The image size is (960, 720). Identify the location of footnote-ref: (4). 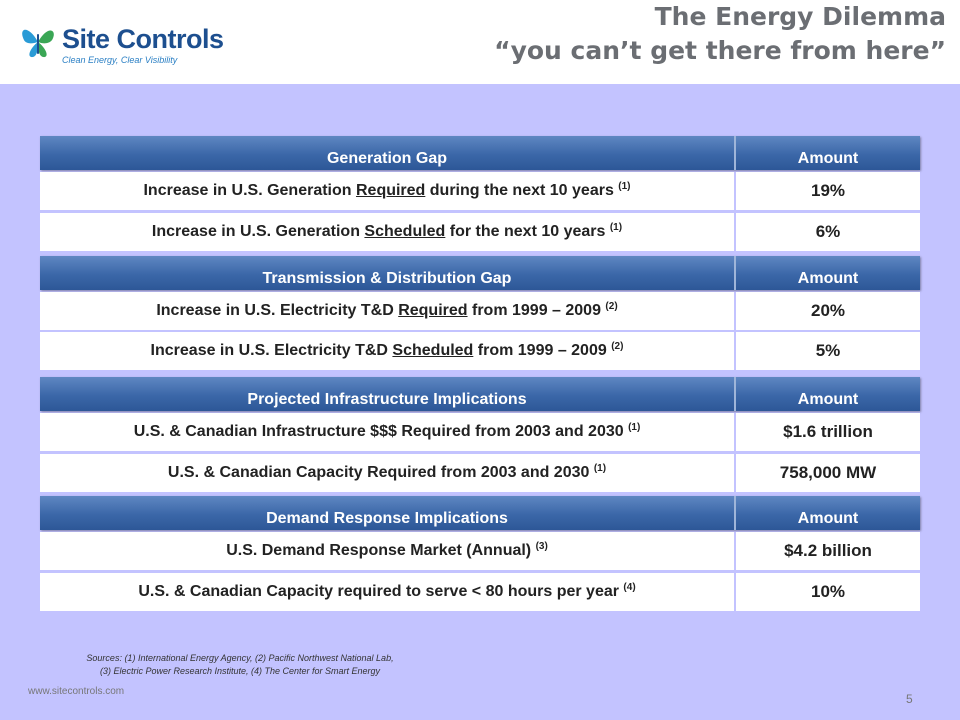
(629, 587).